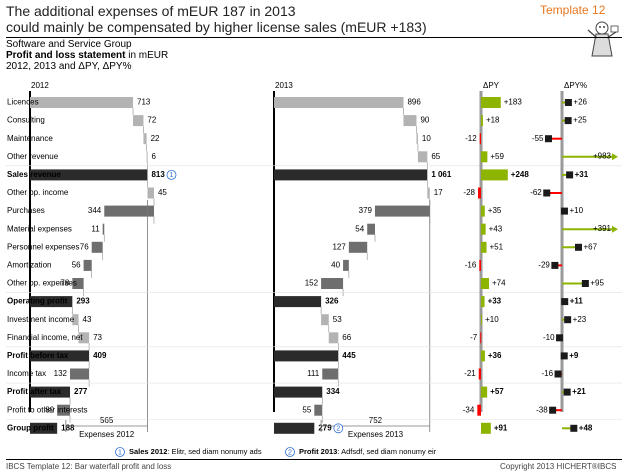  I want to click on bars-2013-value-label: 379, so click(366, 210).